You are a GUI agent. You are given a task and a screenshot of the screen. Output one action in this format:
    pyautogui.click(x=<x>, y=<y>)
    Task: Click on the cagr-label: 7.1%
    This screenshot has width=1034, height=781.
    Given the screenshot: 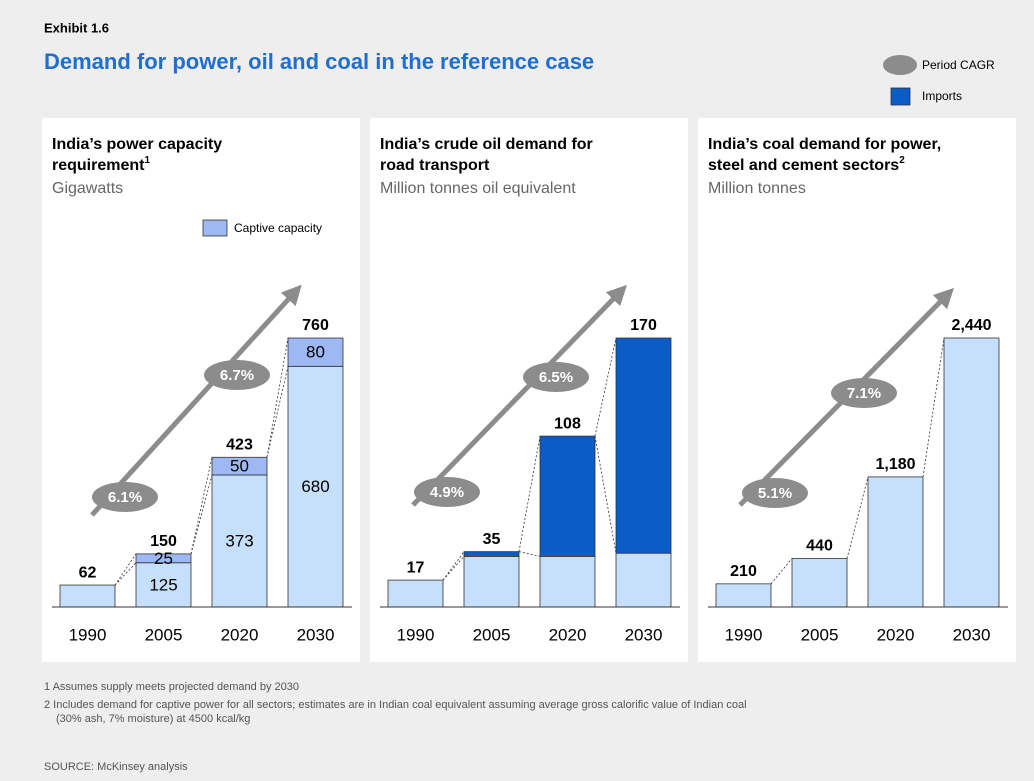 What is the action you would take?
    pyautogui.click(x=864, y=393)
    